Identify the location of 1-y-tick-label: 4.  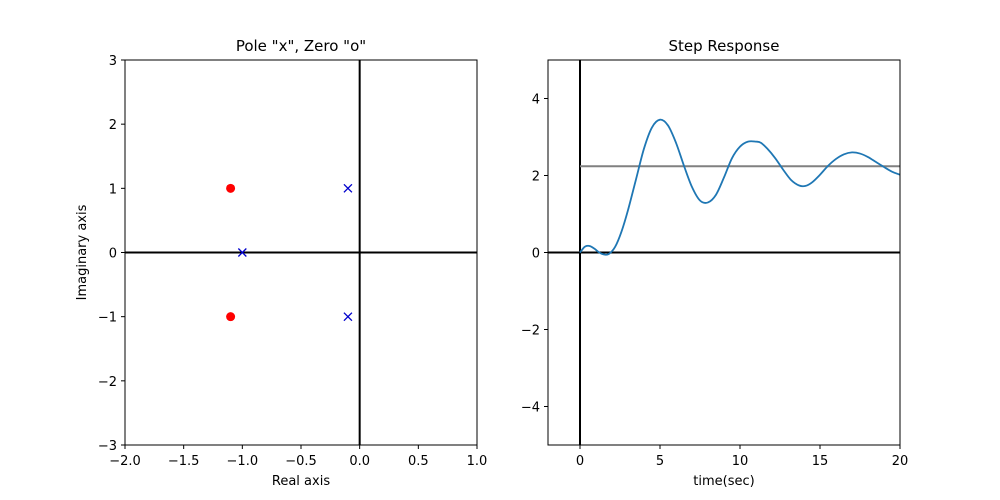
(536, 100).